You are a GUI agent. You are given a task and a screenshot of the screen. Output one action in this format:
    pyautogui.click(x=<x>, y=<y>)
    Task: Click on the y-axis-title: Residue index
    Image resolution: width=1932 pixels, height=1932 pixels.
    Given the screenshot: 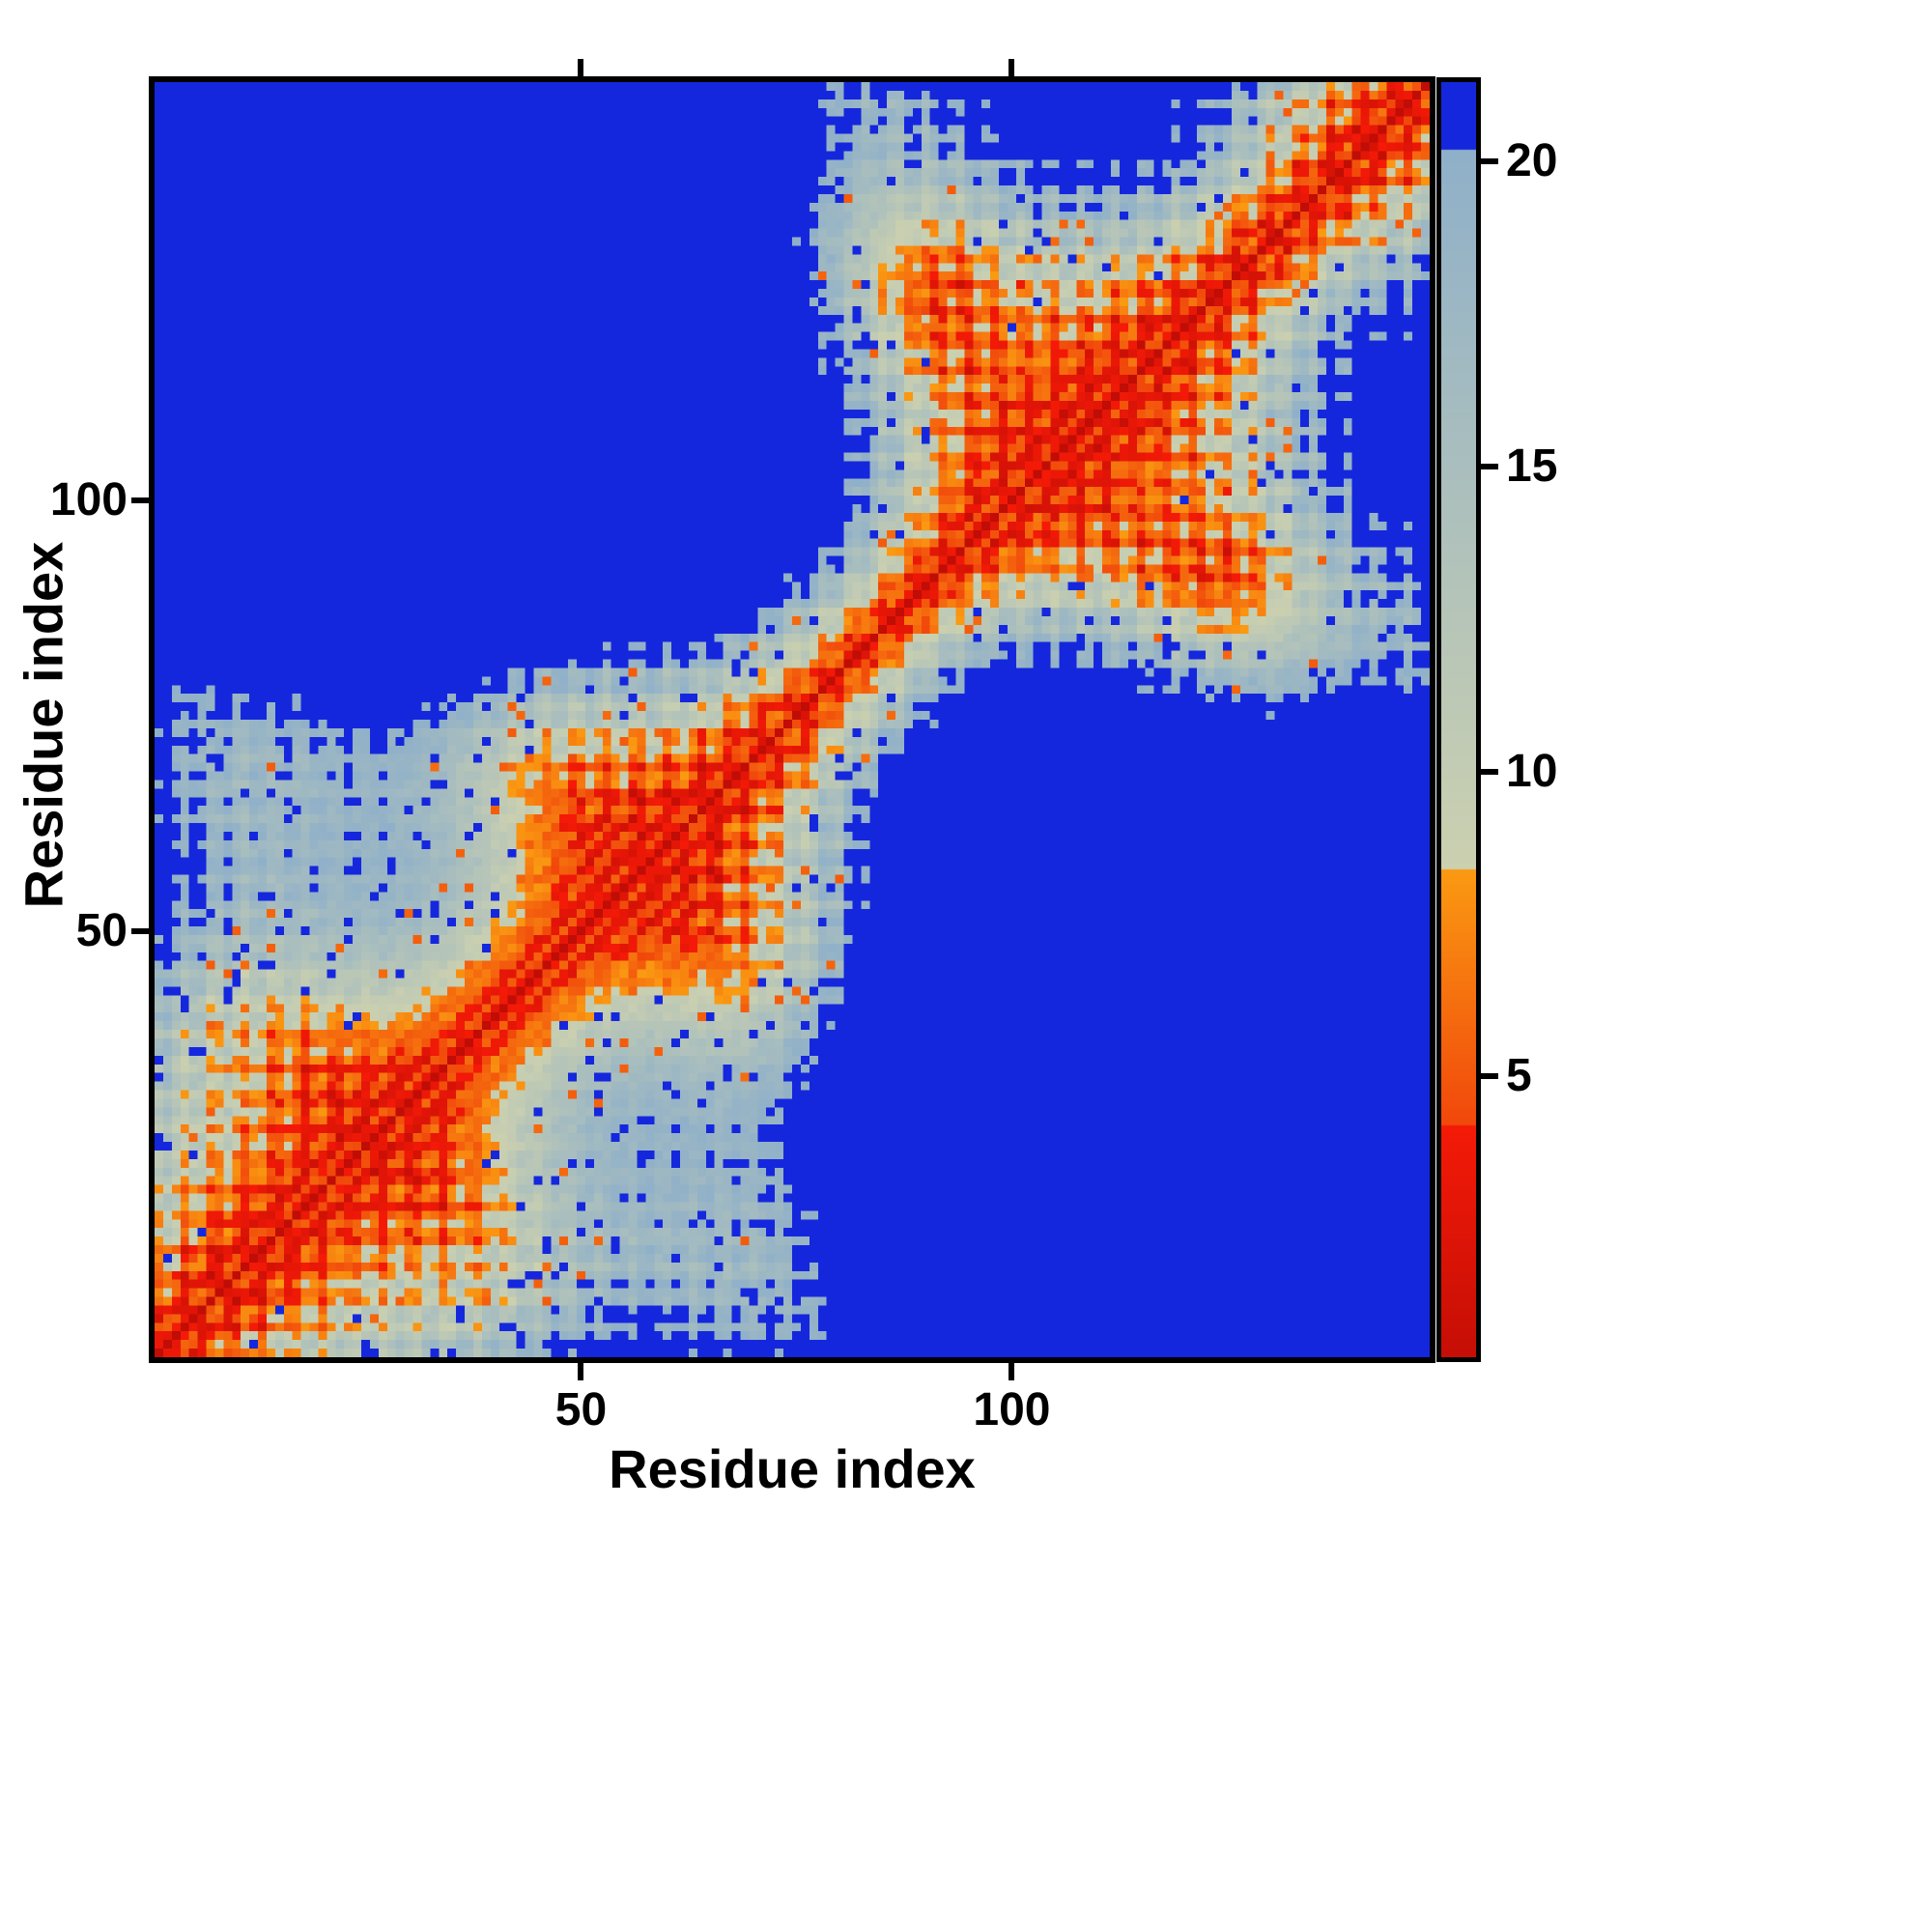 What is the action you would take?
    pyautogui.click(x=43, y=725)
    